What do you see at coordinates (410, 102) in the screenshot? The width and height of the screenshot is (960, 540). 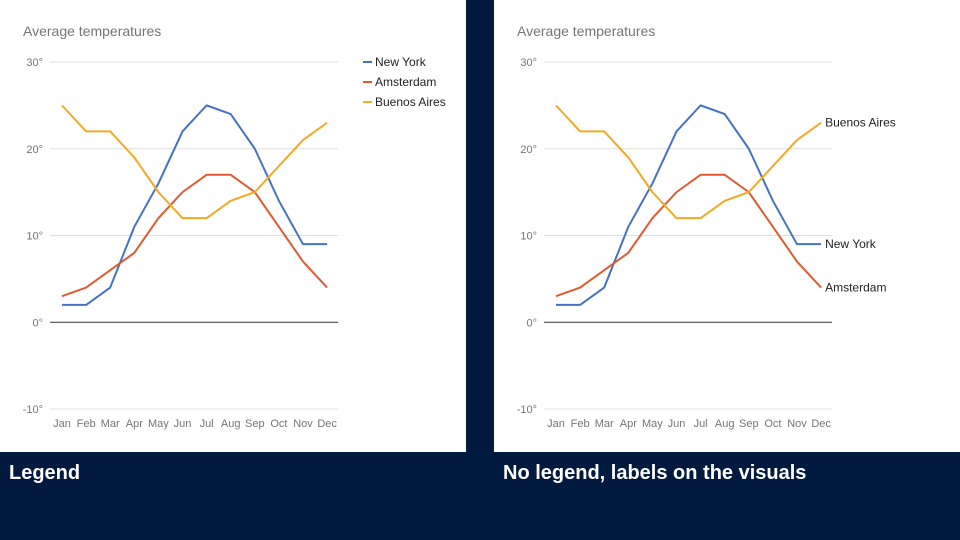 I see `legend-entry-buenos-aires: Buenos Aires` at bounding box center [410, 102].